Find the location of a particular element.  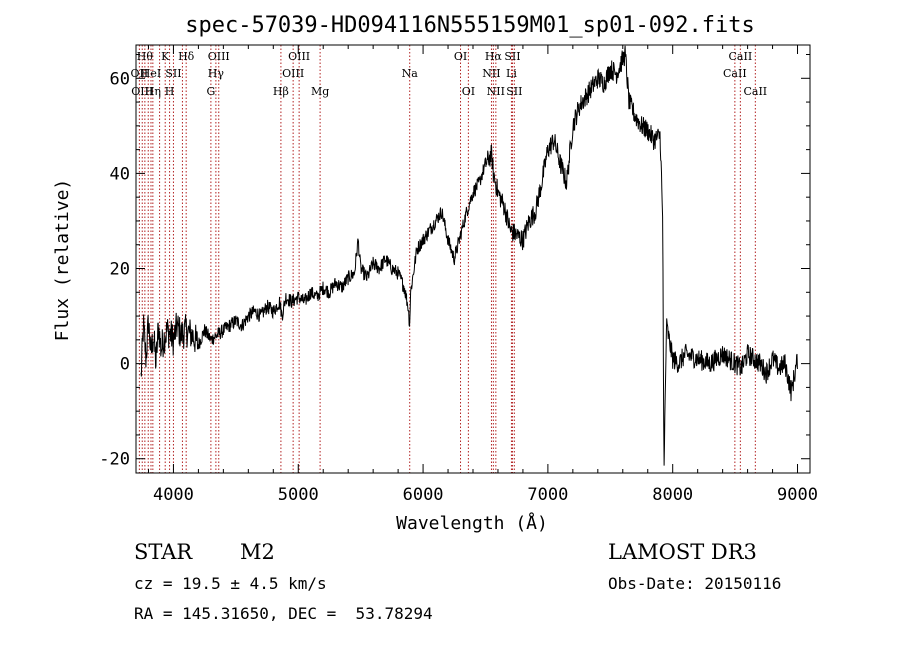

x-tick-label: 7000 is located at coordinates (547, 495).